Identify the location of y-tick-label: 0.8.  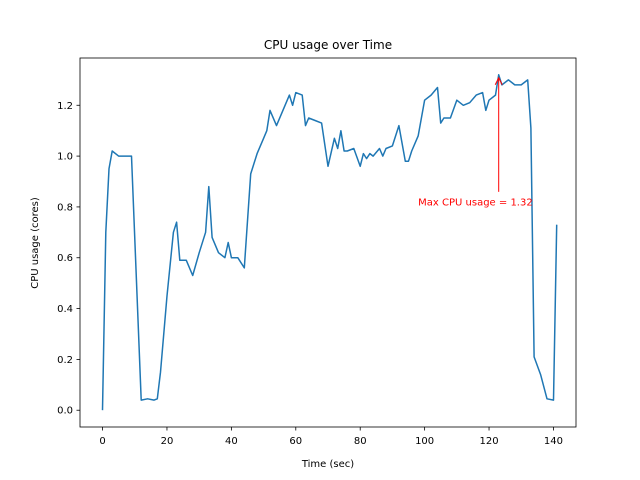
(65, 207).